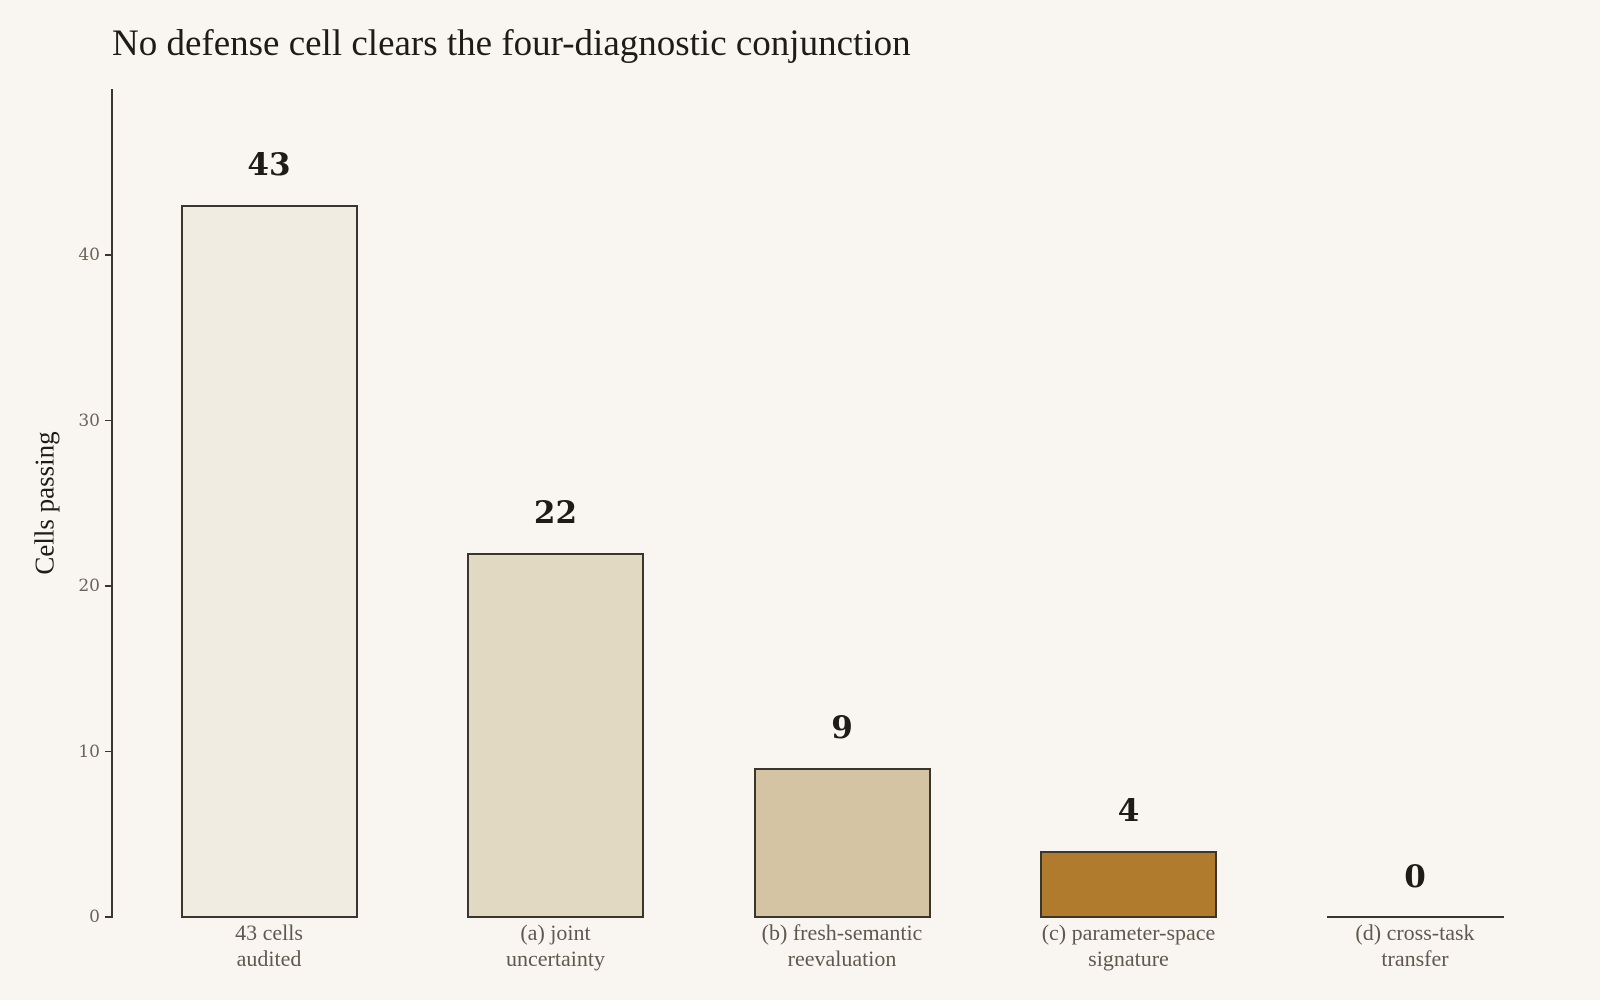  Describe the element at coordinates (269, 958) in the screenshot. I see `x-category-label-line: audited` at that location.